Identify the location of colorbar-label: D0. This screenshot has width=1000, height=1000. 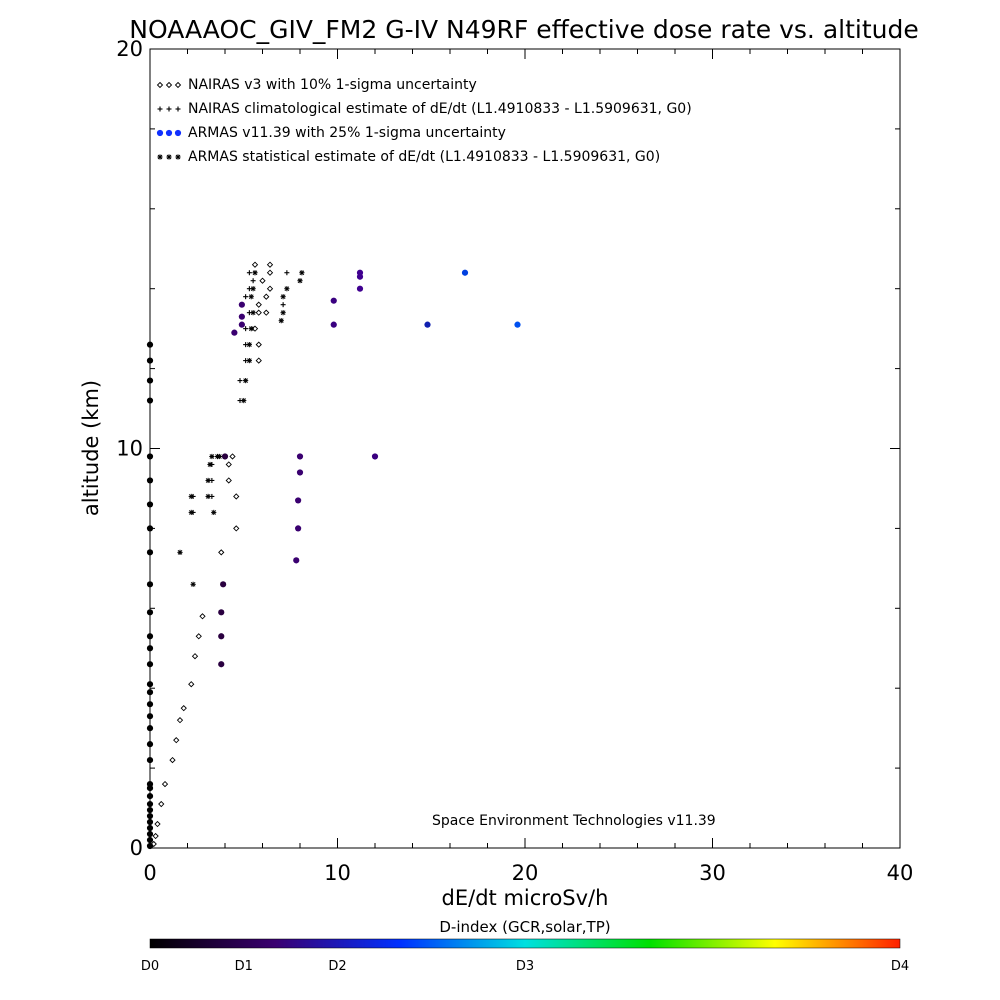
(150, 966).